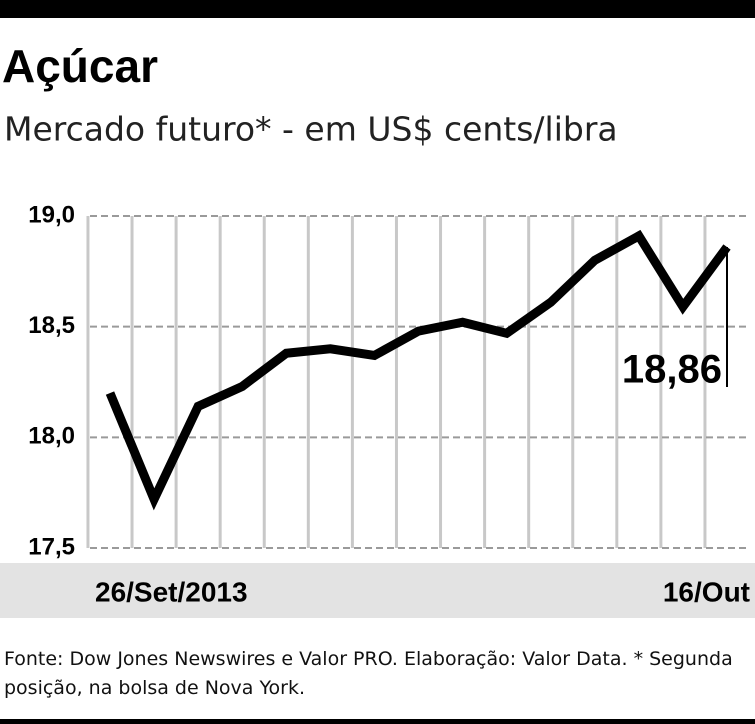 The width and height of the screenshot is (755, 724). Describe the element at coordinates (377, 9) in the screenshot. I see `top-bar` at that location.